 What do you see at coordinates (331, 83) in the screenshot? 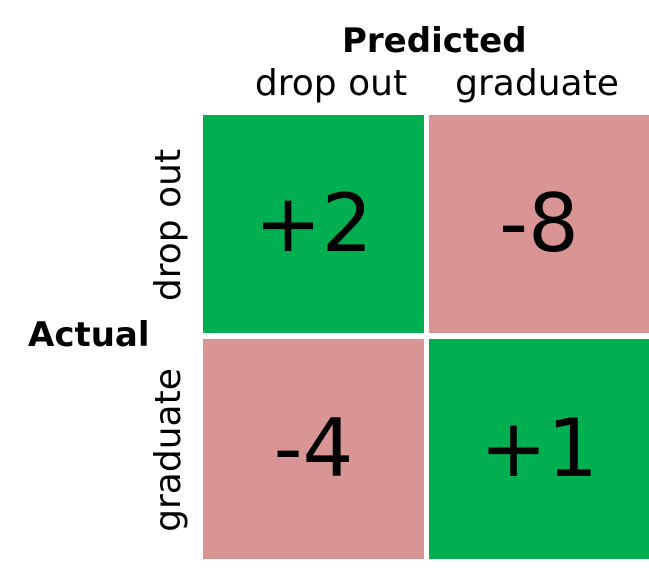
I see `column-label-drop-out: drop out` at bounding box center [331, 83].